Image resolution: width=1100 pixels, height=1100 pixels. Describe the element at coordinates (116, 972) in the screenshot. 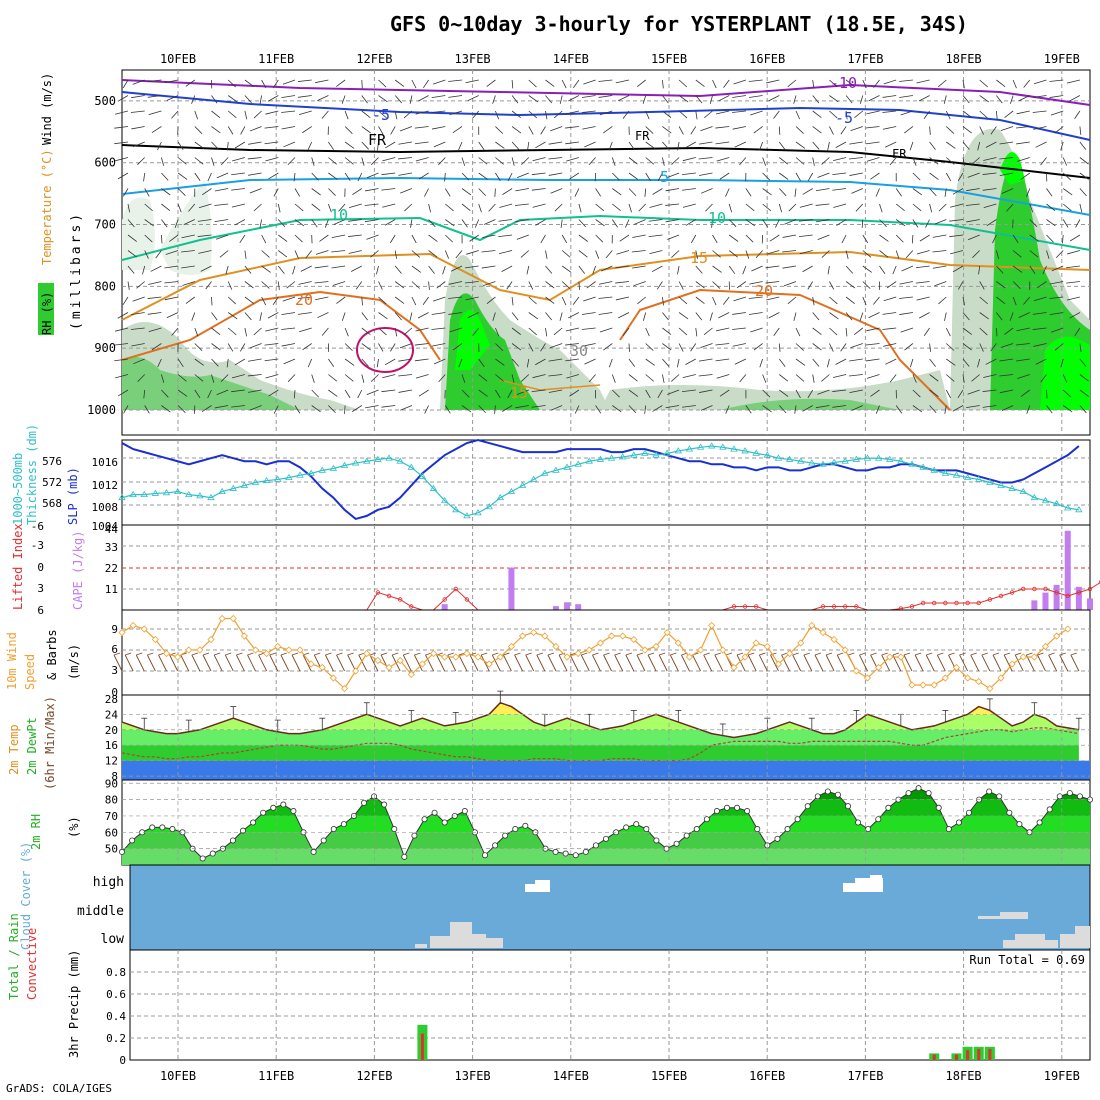

I see `precip-tick-label: 0.8` at that location.